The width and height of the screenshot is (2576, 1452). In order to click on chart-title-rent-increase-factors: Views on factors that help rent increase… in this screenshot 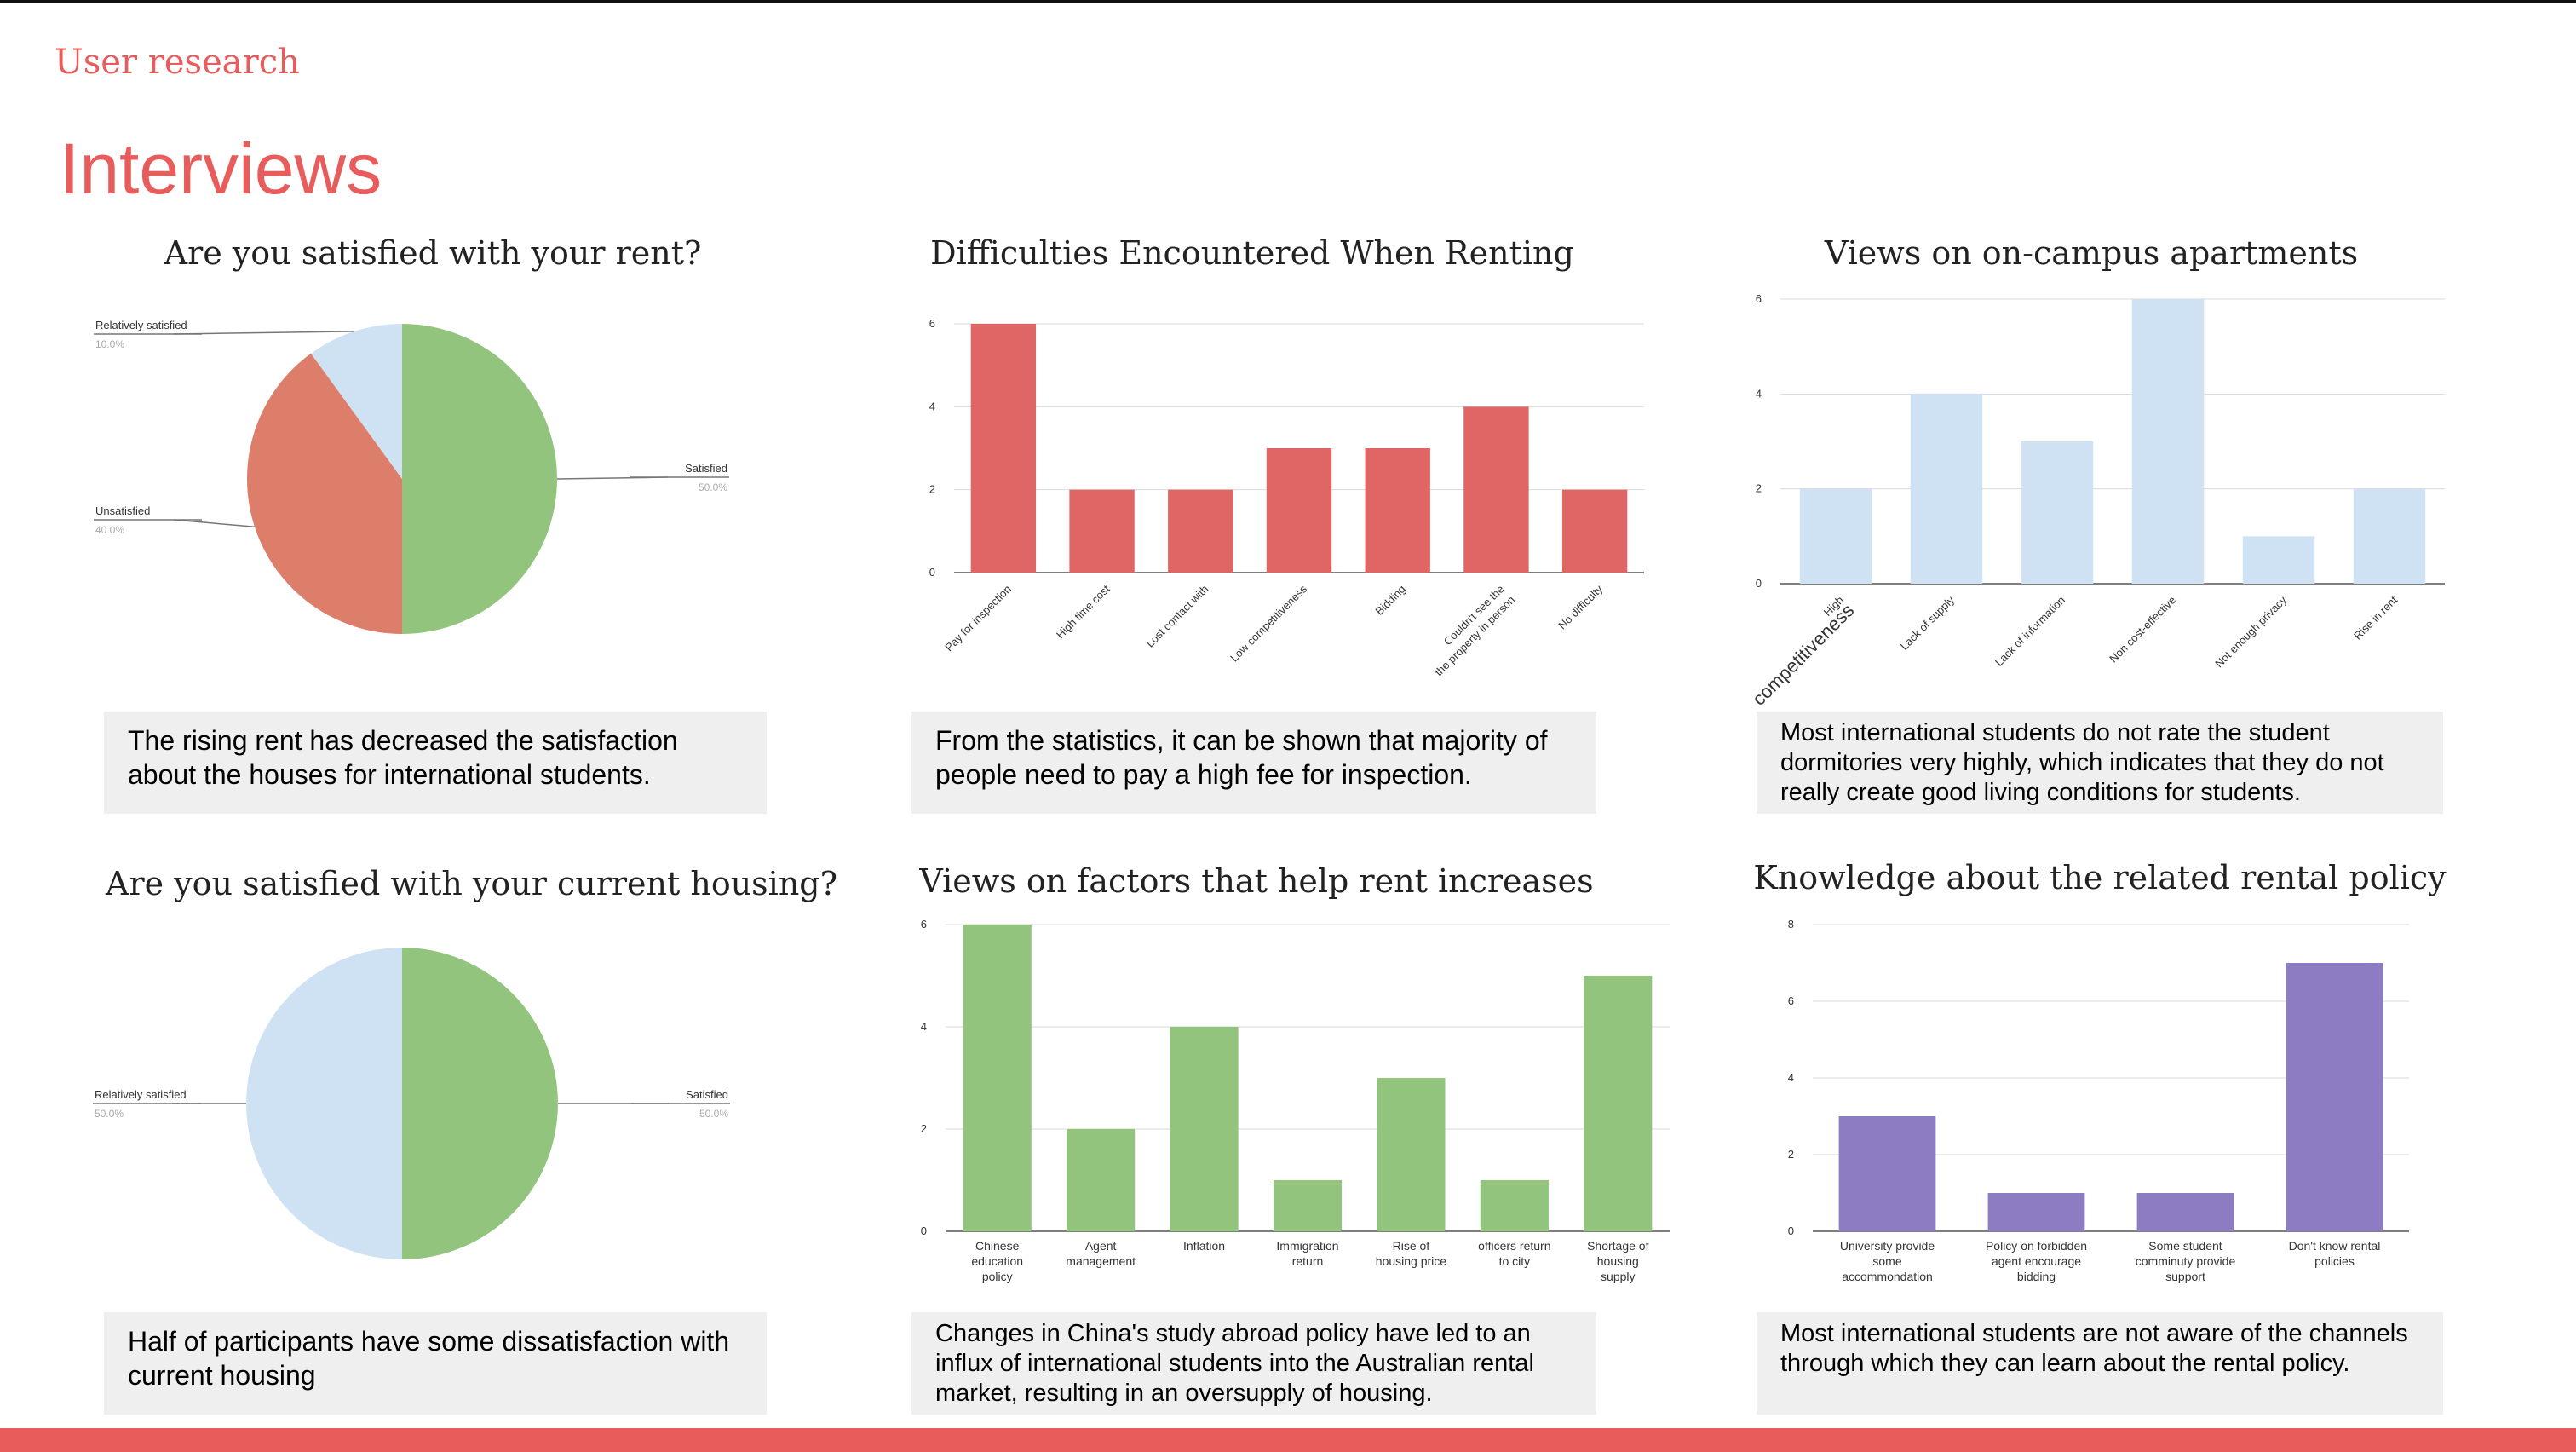, I will do `click(1257, 881)`.